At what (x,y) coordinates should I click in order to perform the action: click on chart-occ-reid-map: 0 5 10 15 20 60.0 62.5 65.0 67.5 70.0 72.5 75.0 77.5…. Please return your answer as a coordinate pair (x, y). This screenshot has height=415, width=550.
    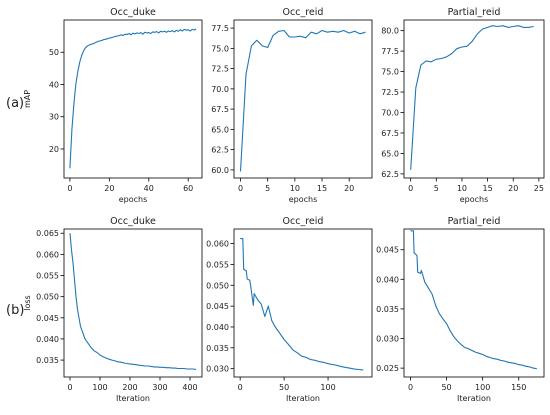
    Looking at the image, I should click on (292, 105).